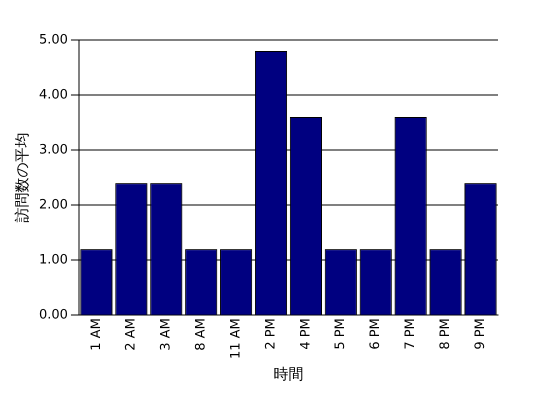  Describe the element at coordinates (480, 334) in the screenshot. I see `x-tick-label: 9 PM` at that location.